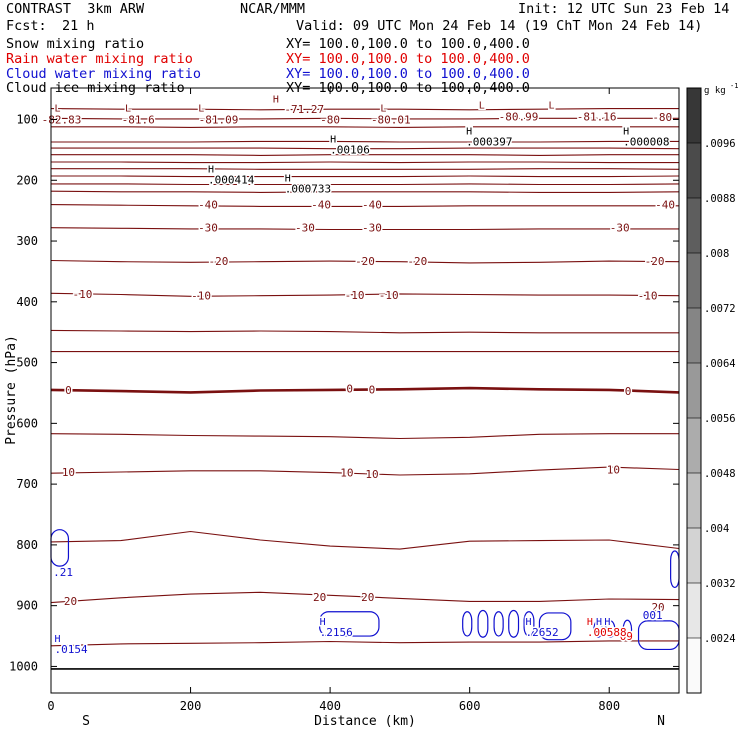 This screenshot has height=740, width=740. What do you see at coordinates (365, 721) in the screenshot?
I see `x-axis-label: Distance (km)` at bounding box center [365, 721].